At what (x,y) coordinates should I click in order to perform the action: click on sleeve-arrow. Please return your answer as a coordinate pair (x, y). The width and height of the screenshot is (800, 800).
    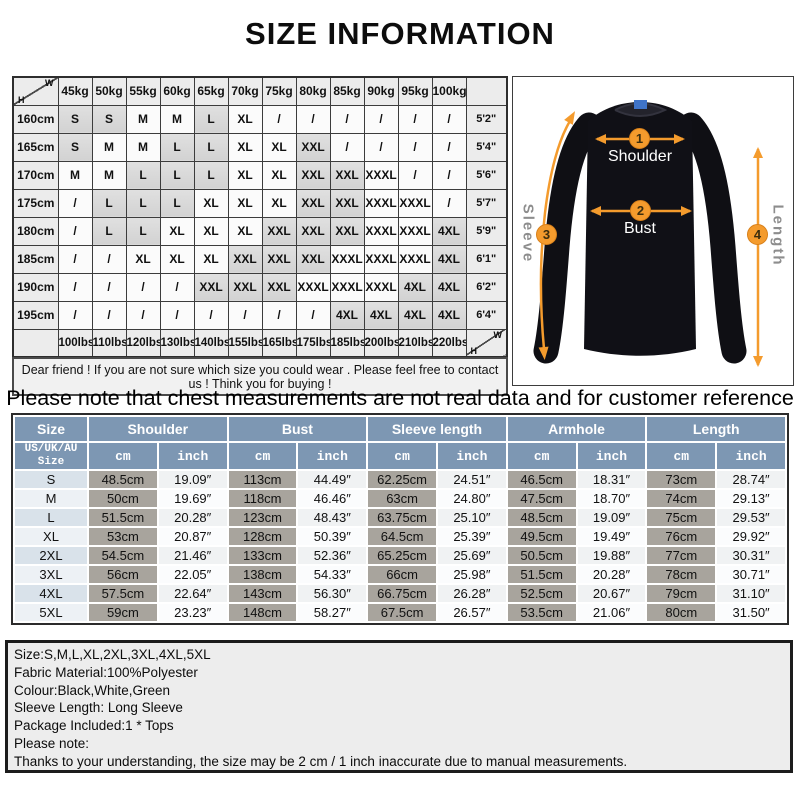
    Looking at the image, I should click on (555, 235).